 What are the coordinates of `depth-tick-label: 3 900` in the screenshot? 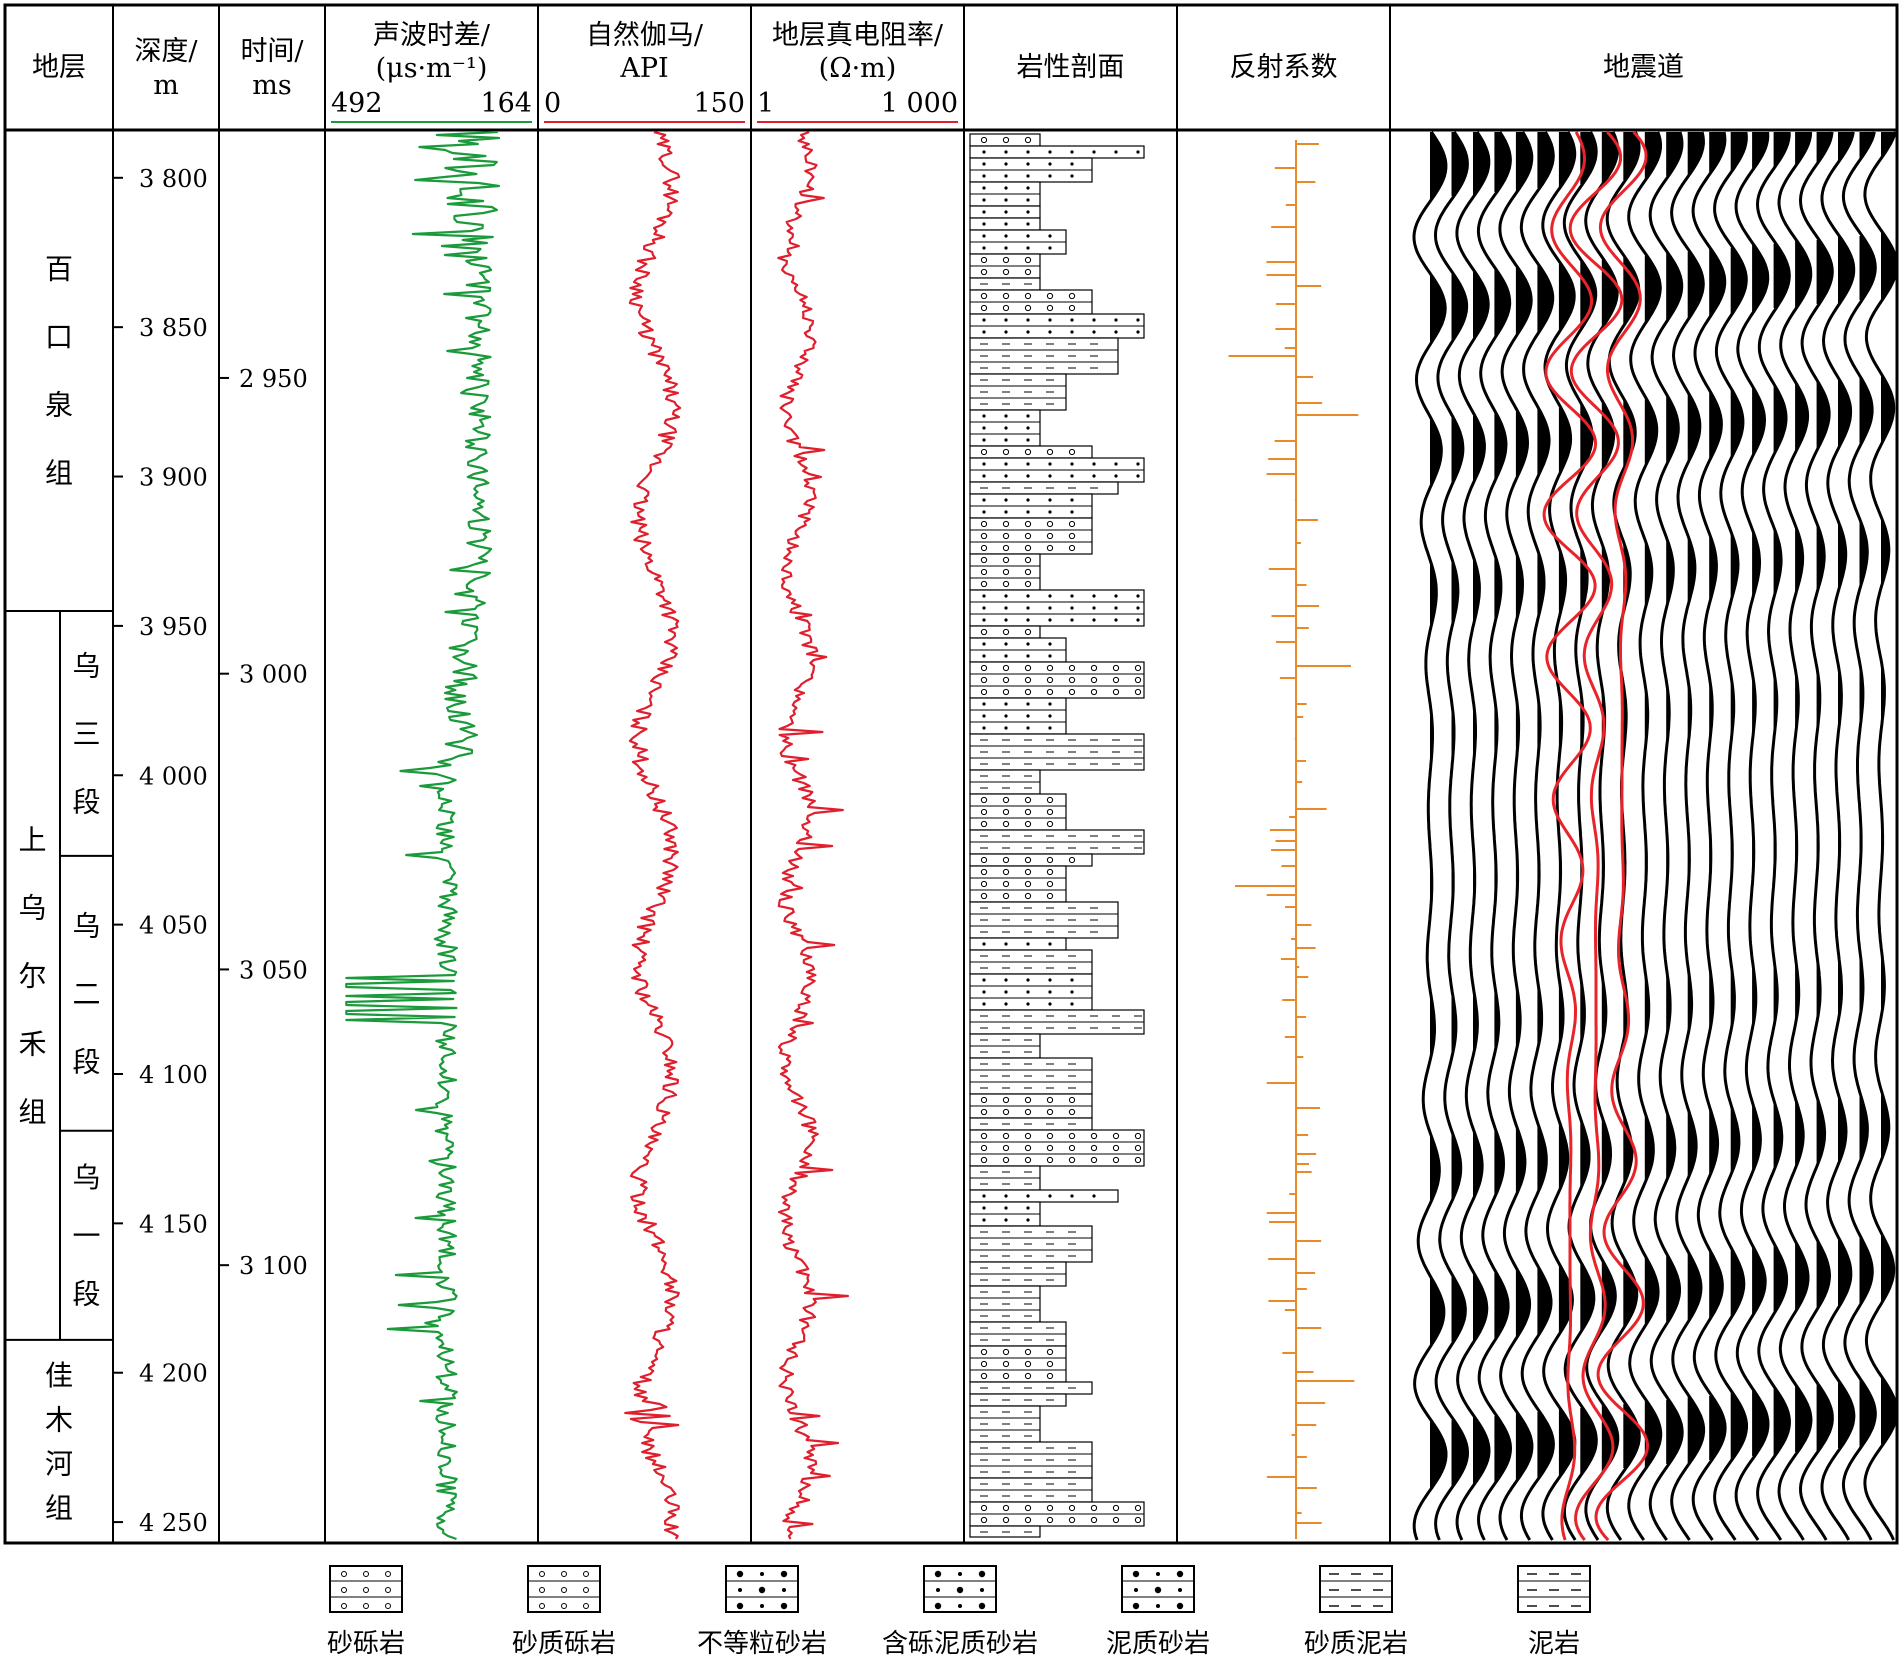 It's located at (173, 478).